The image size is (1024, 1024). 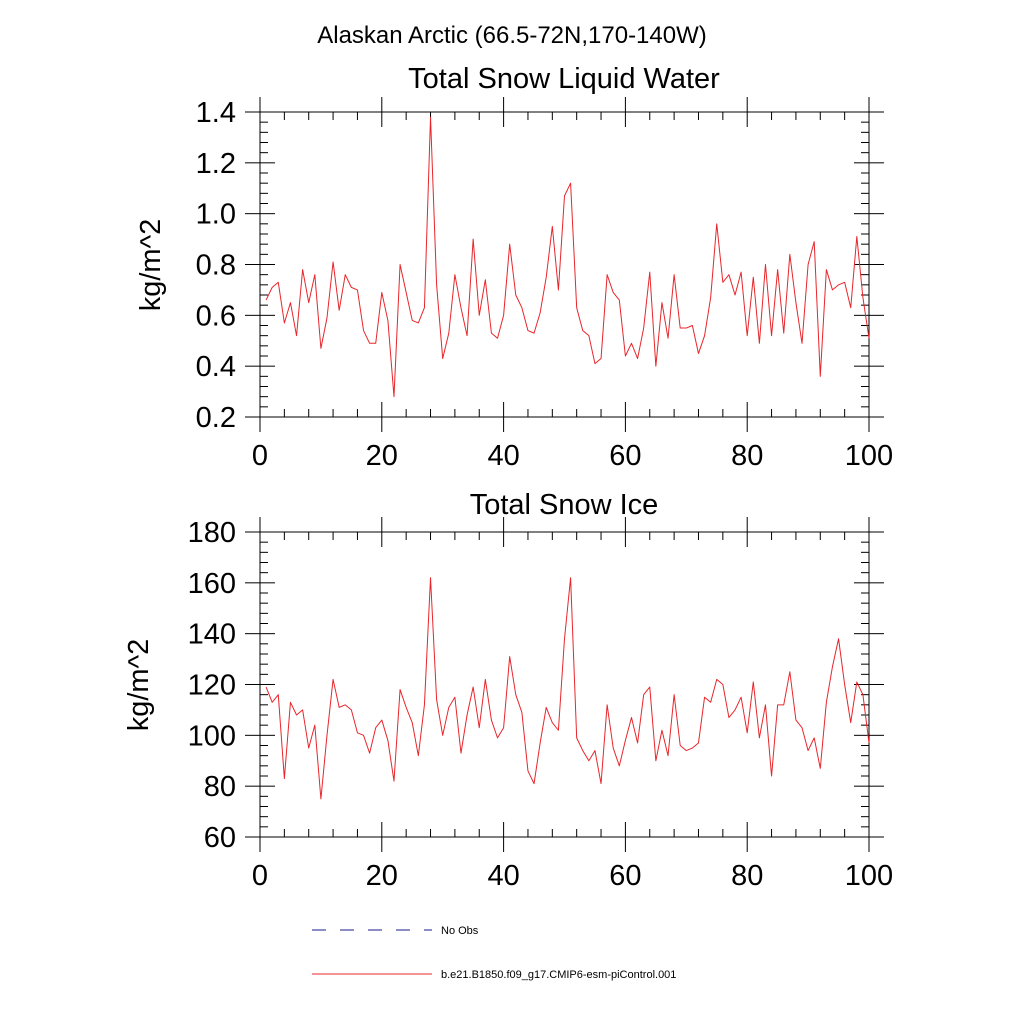 What do you see at coordinates (216, 418) in the screenshot?
I see `y-tick-label: 0.2` at bounding box center [216, 418].